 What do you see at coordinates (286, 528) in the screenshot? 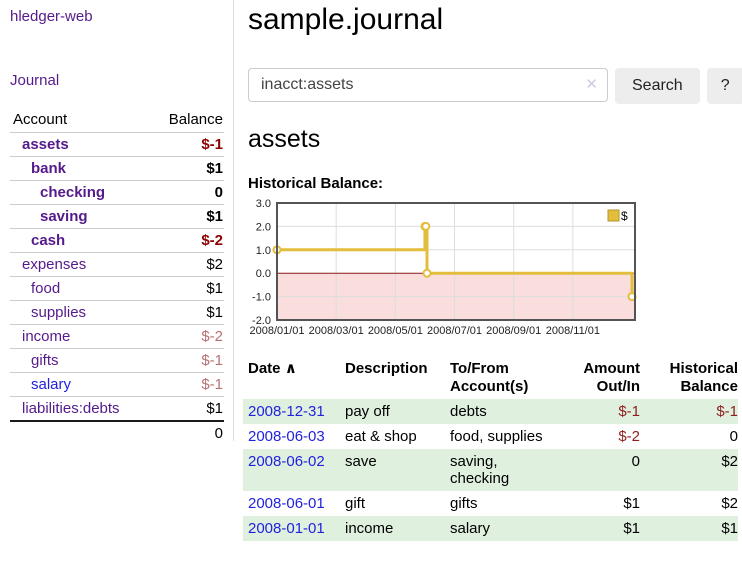
I see `transaction-date-link: 2008-01-01` at bounding box center [286, 528].